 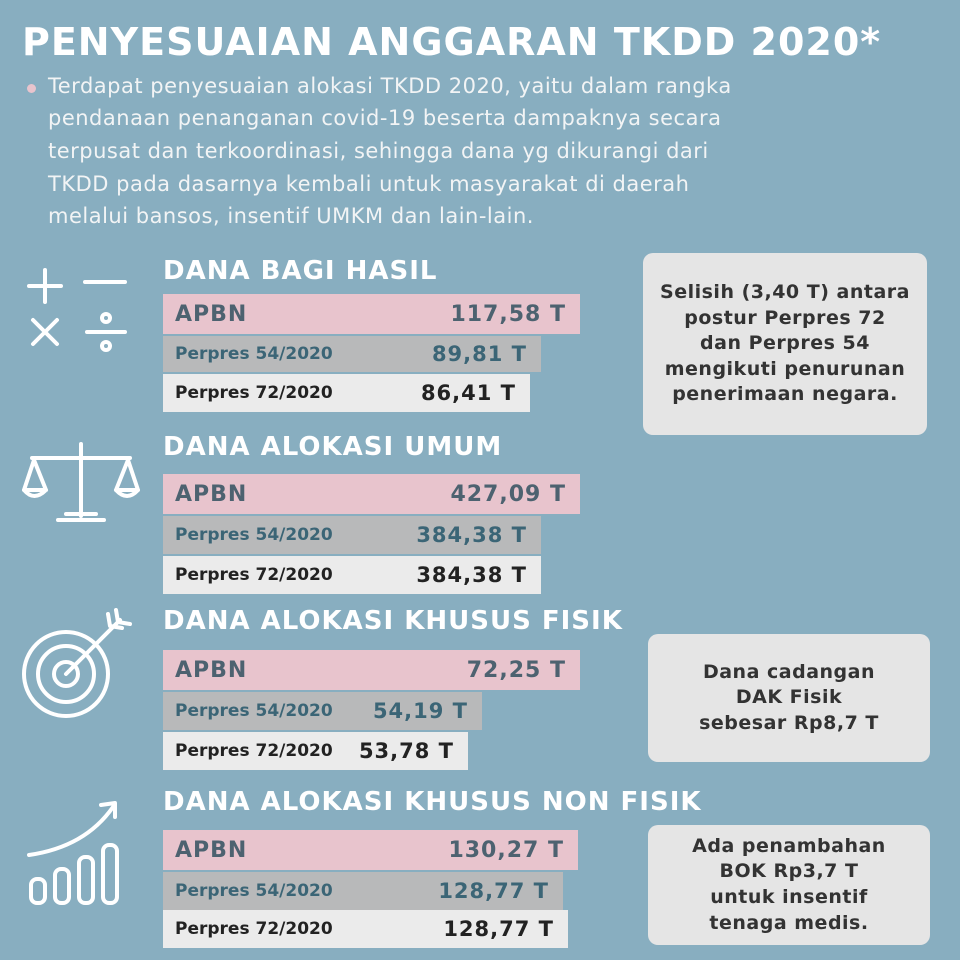 I want to click on title: PENYESUAIAN ANGGARAN TKDD 2020*, so click(x=452, y=42).